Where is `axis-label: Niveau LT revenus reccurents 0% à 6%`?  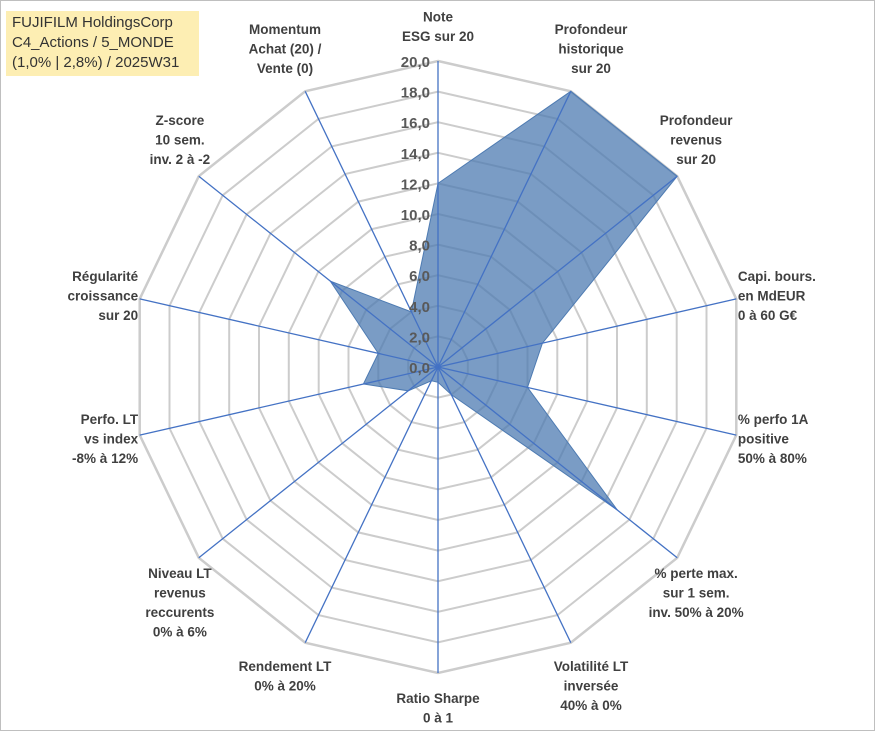
axis-label: Niveau LT revenus reccurents 0% à 6% is located at coordinates (179, 603).